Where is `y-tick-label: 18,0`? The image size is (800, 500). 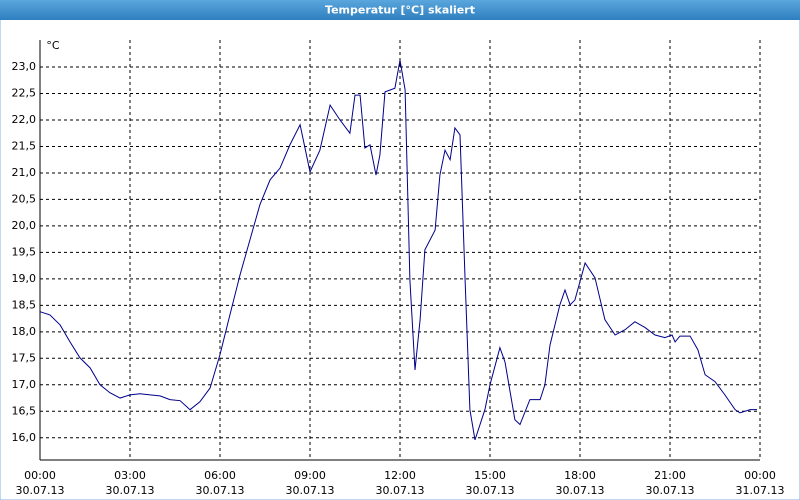
y-tick-label: 18,0 is located at coordinates (24, 331).